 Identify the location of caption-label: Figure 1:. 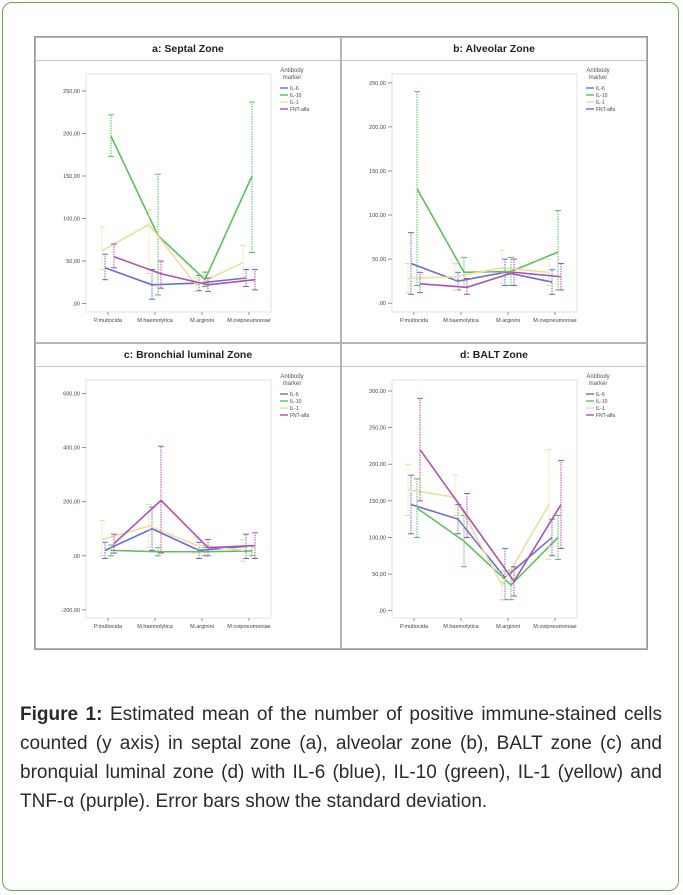
(61, 714).